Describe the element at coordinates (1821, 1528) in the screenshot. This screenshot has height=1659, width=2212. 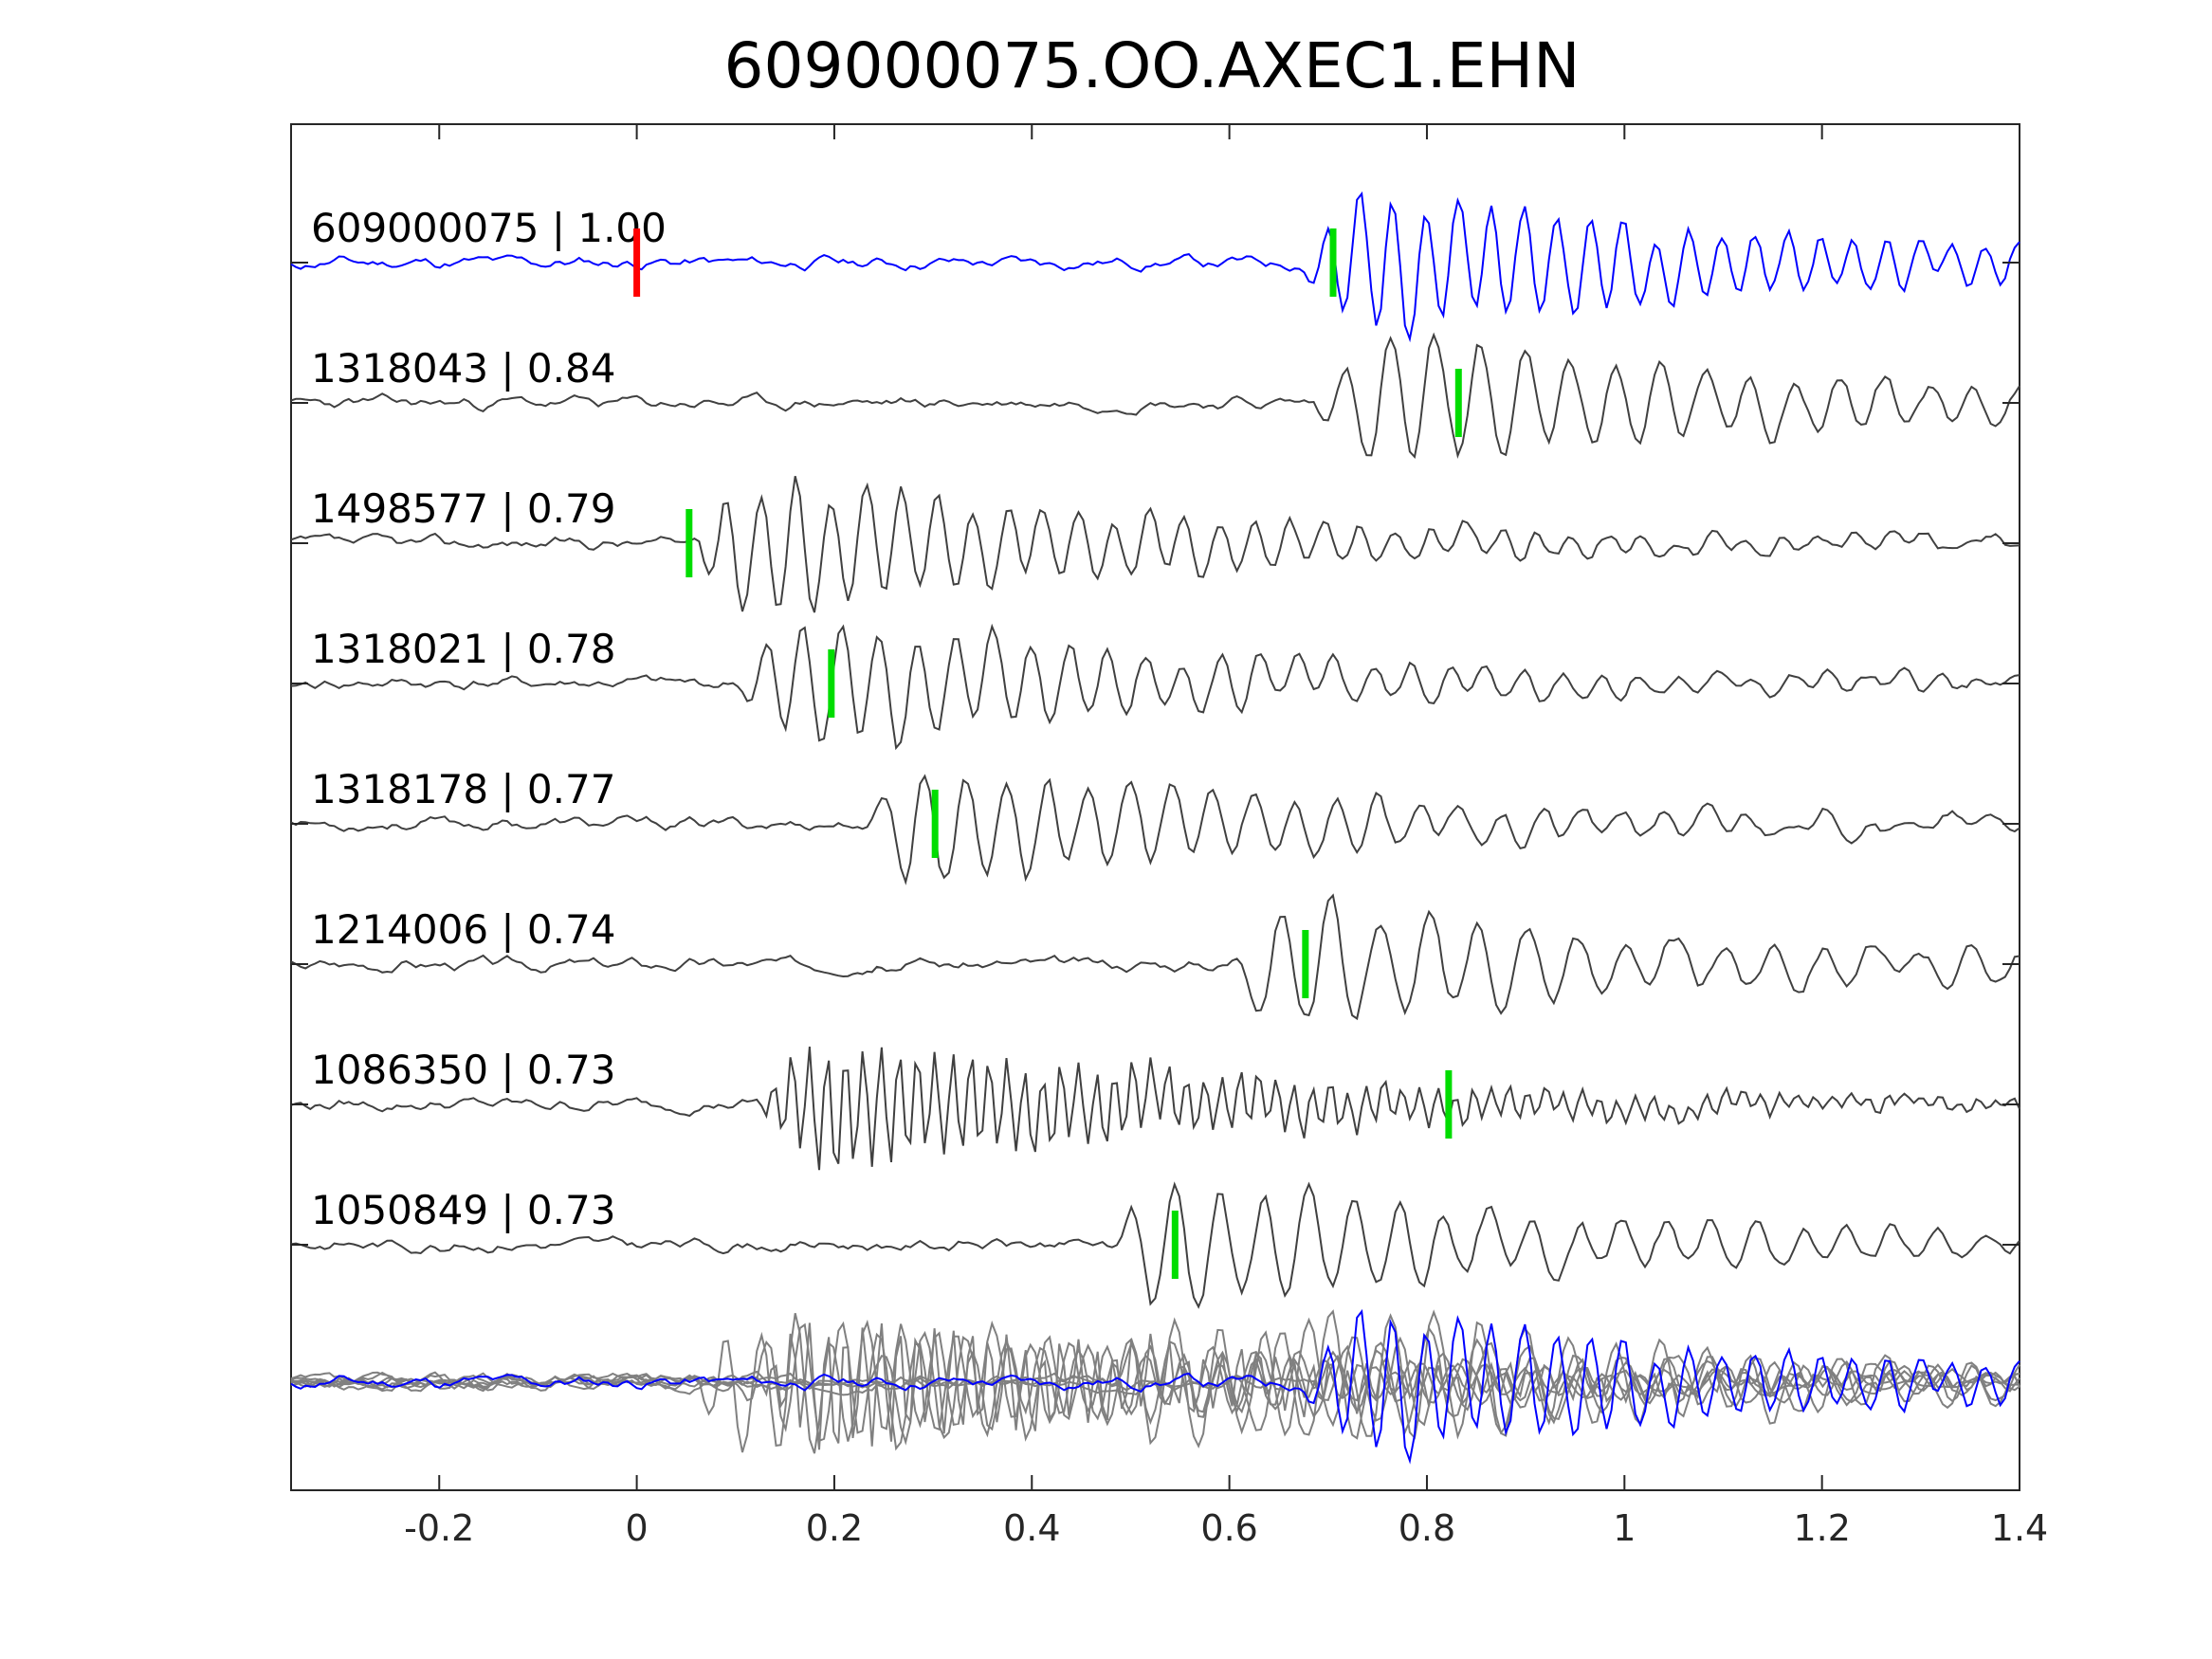
I see `x-tick-label: 1.2` at that location.